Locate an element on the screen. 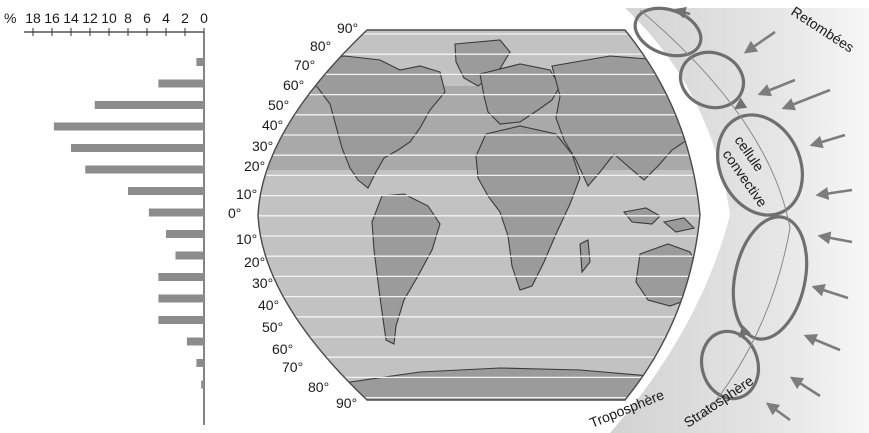 The height and width of the screenshot is (433, 869). histogram-ticks: 18 16 14 12 10 8 6 4 2 0 is located at coordinates (116, 23).